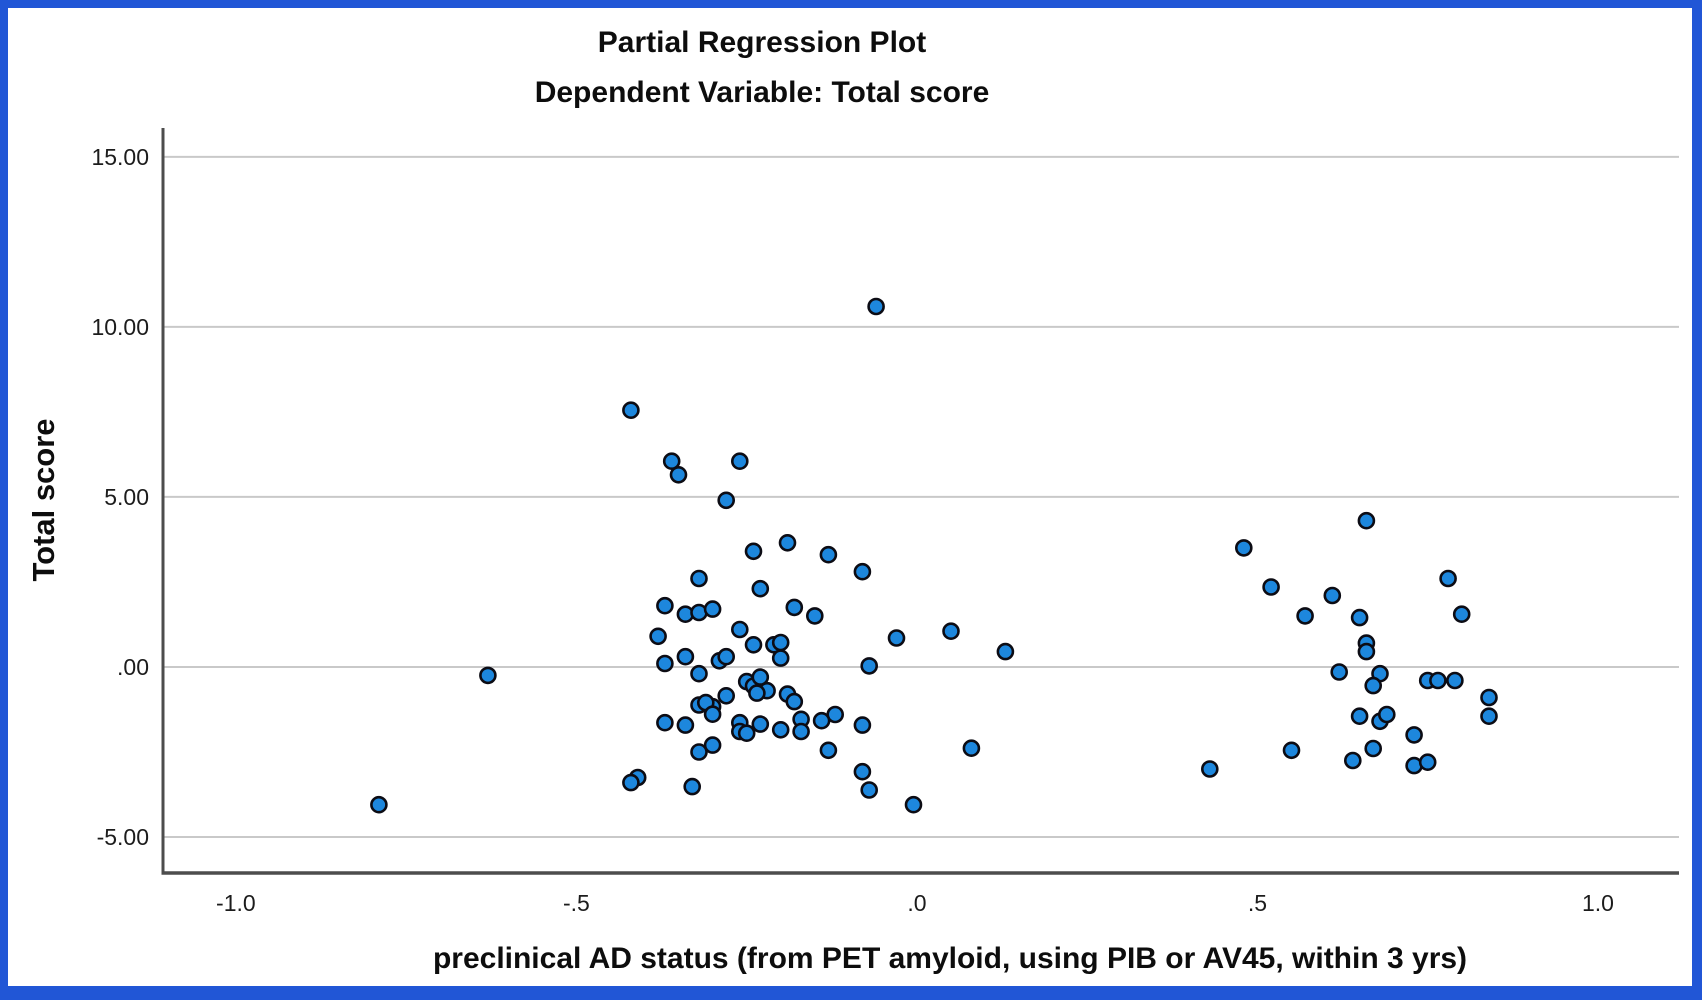 The width and height of the screenshot is (1702, 1000). What do you see at coordinates (123, 837) in the screenshot?
I see `y-tick-label: -5.00` at bounding box center [123, 837].